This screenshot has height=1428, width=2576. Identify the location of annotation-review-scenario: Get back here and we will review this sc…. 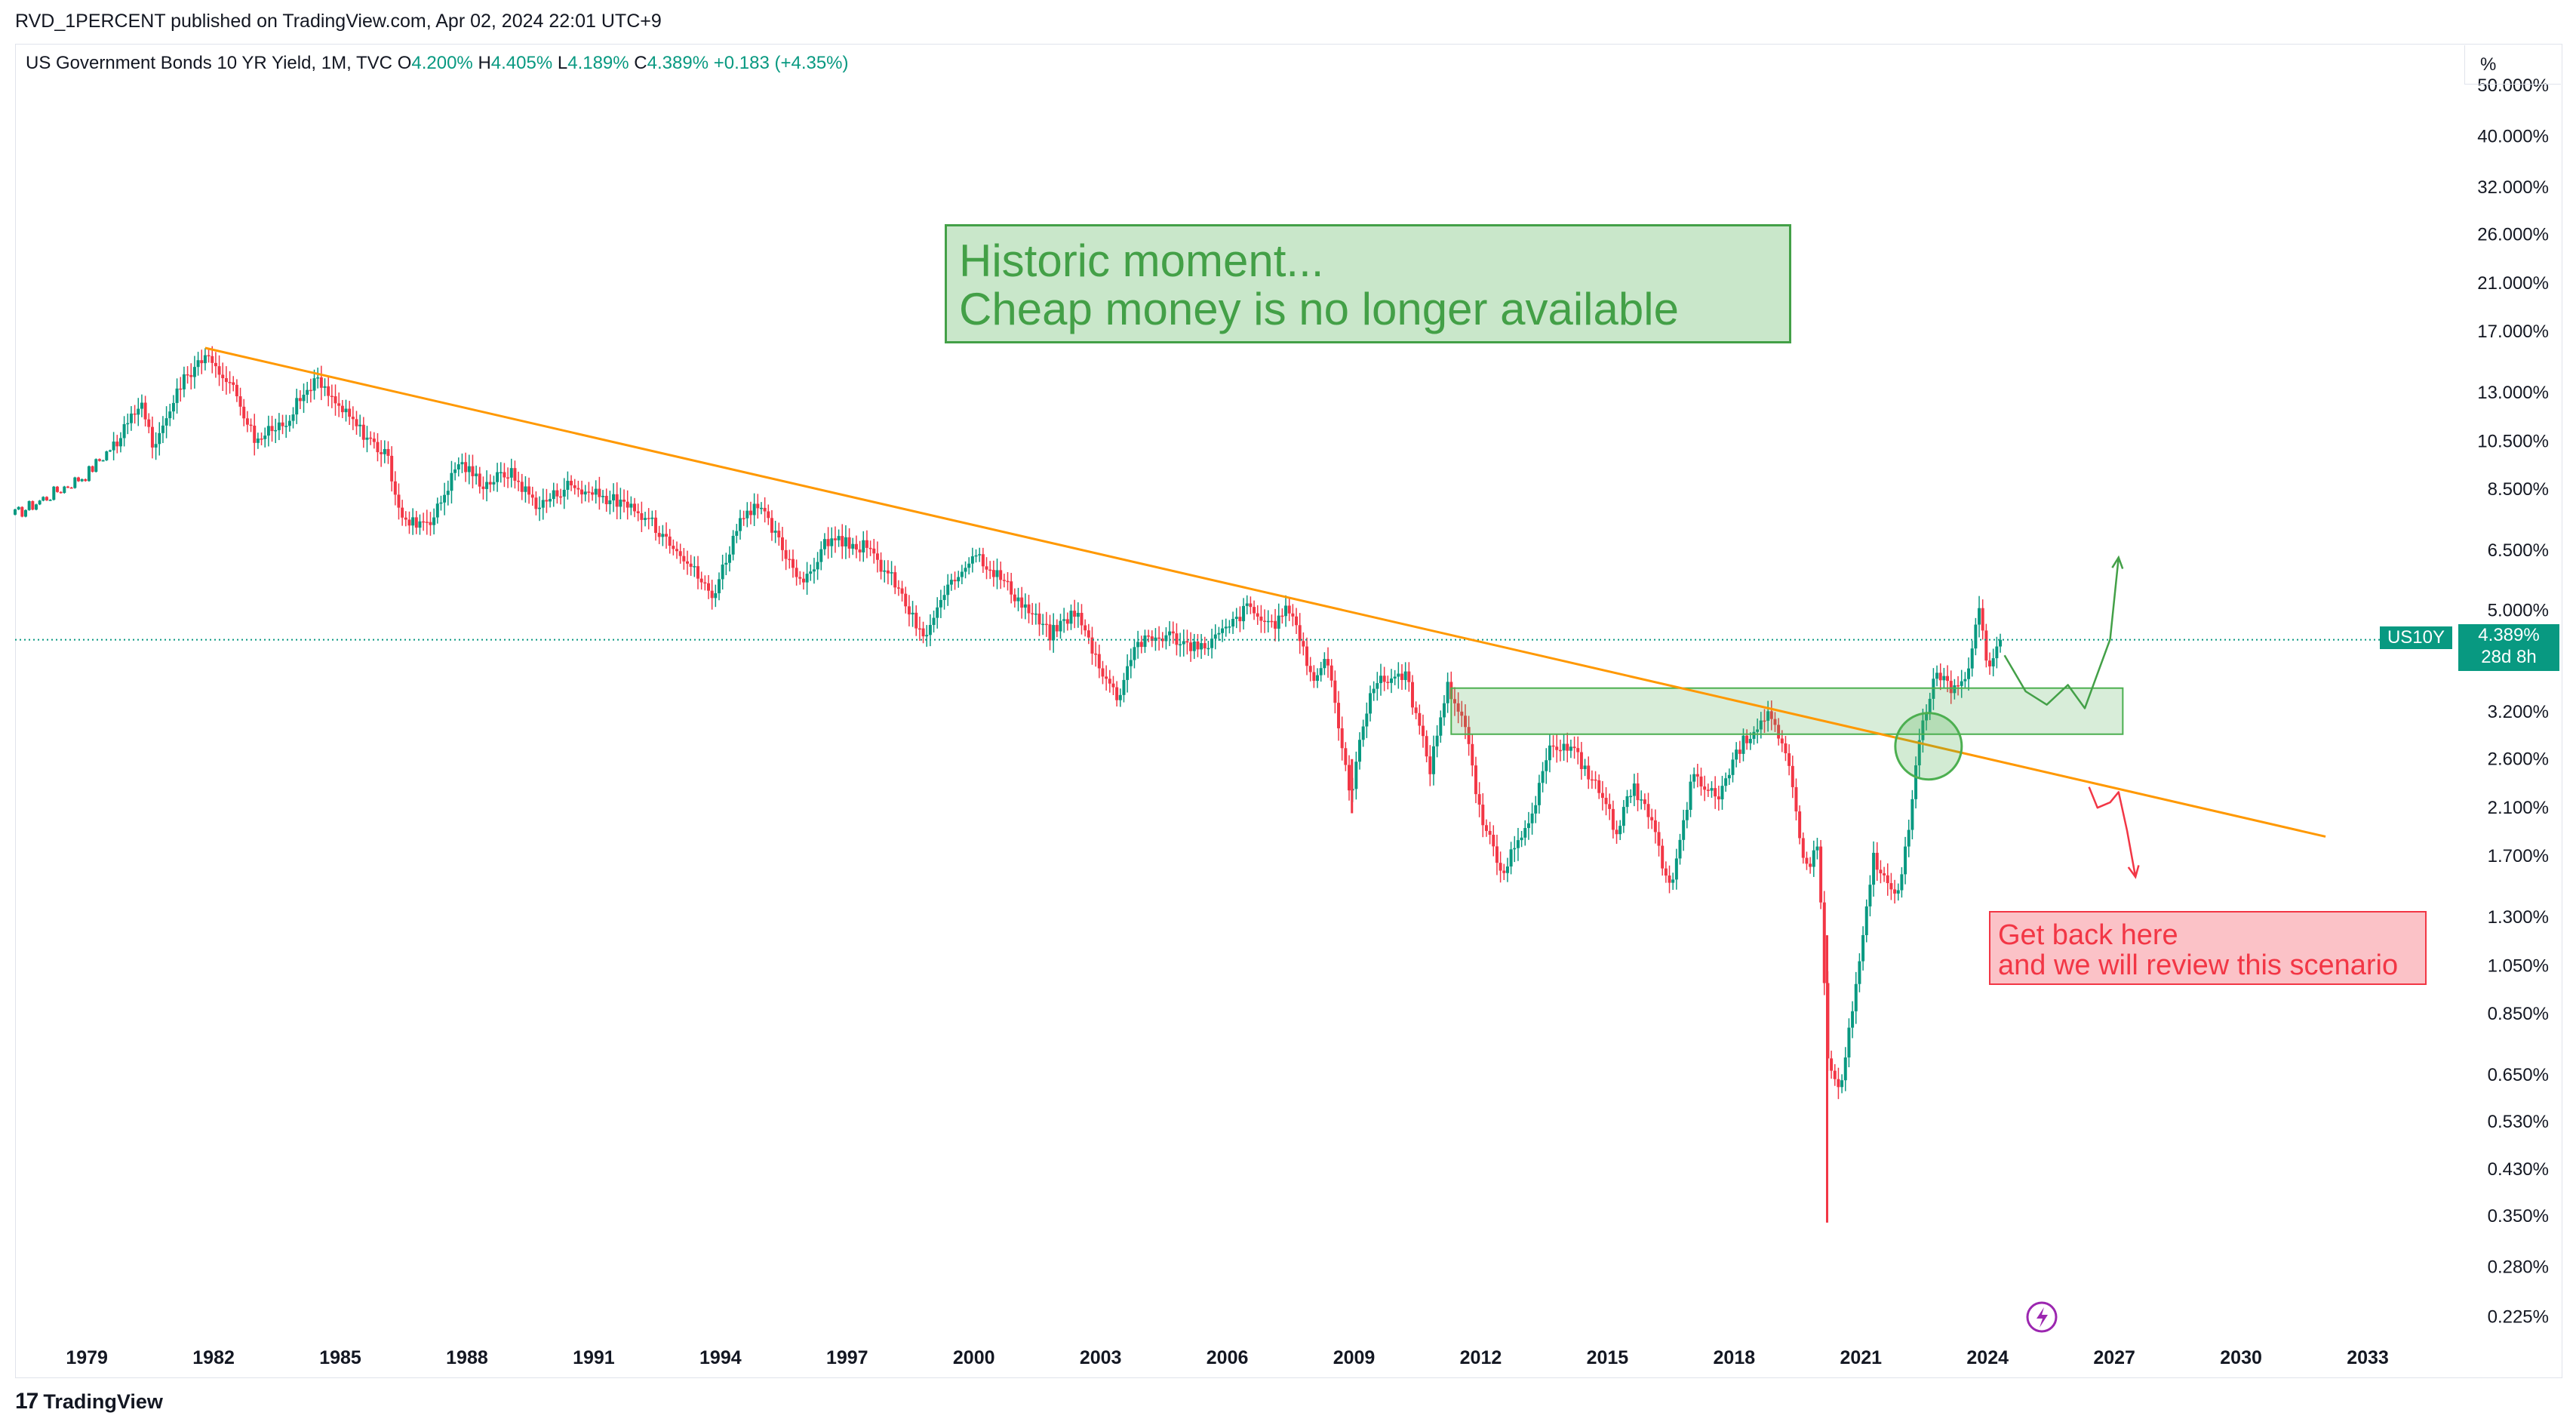
(2208, 948).